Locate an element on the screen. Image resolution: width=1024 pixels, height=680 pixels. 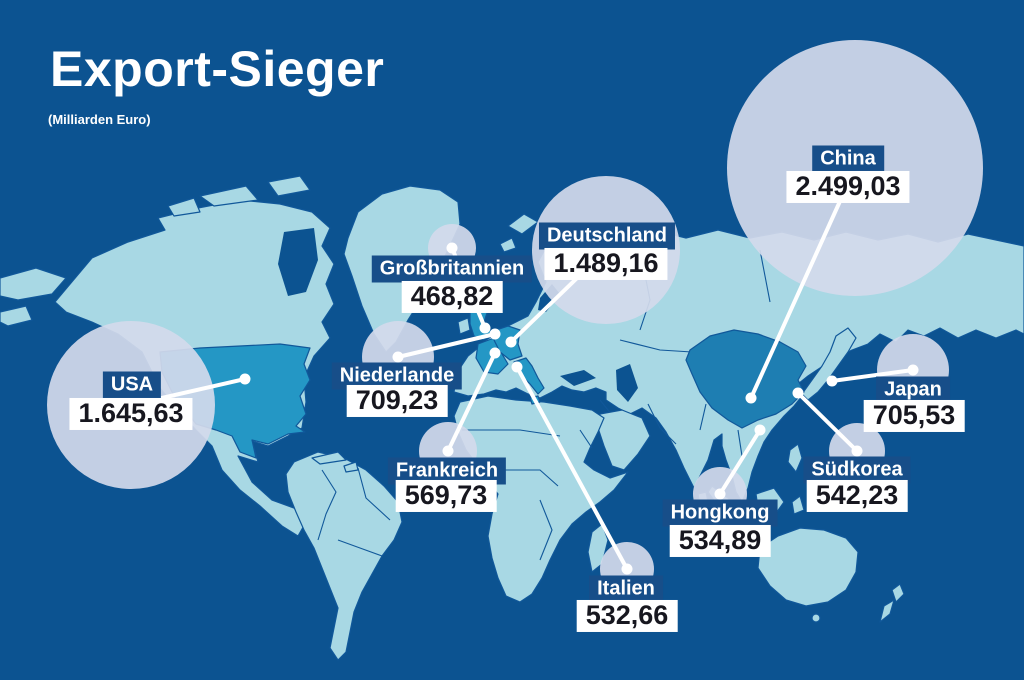
map-anchor-dot-hongkong is located at coordinates (760, 430).